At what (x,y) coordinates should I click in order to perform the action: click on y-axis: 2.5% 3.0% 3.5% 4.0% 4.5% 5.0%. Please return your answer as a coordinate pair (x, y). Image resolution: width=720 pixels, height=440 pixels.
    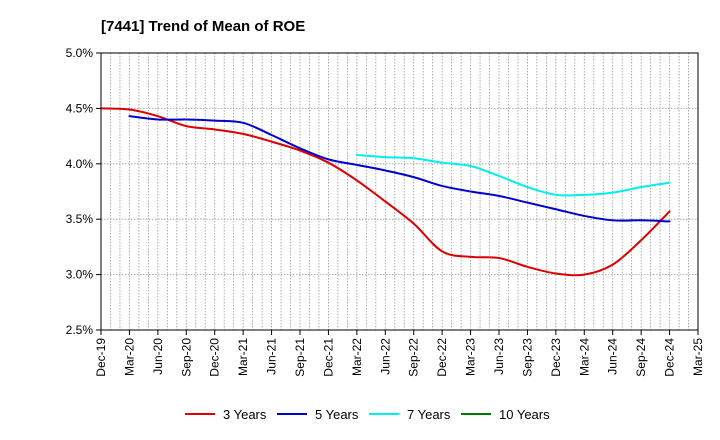
    Looking at the image, I should click on (83, 191).